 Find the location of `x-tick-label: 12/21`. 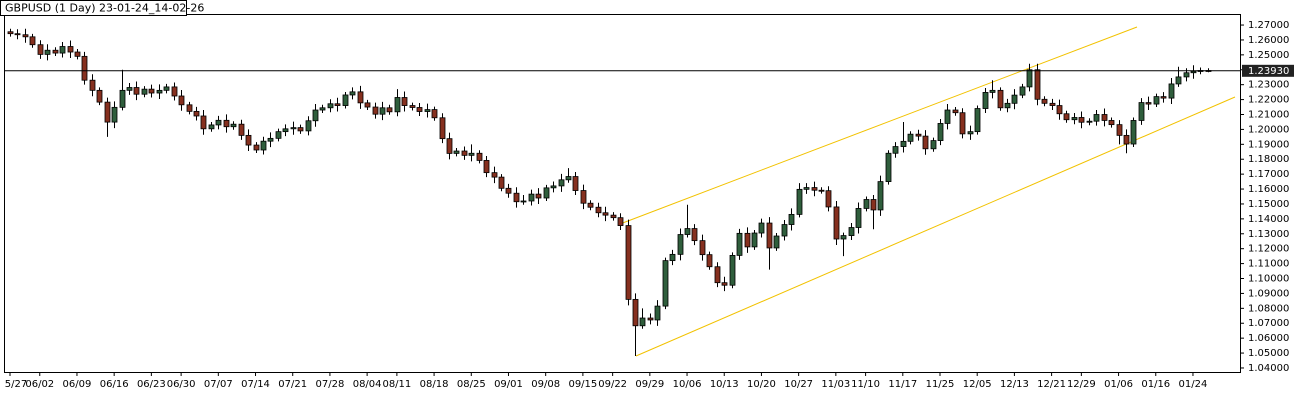

x-tick-label: 12/21 is located at coordinates (1051, 384).